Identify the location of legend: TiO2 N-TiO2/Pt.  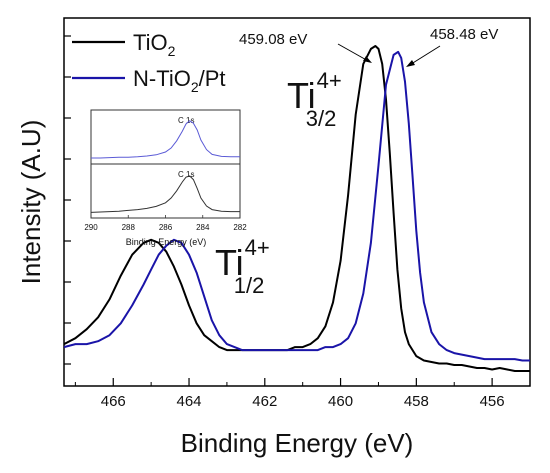
(149, 62).